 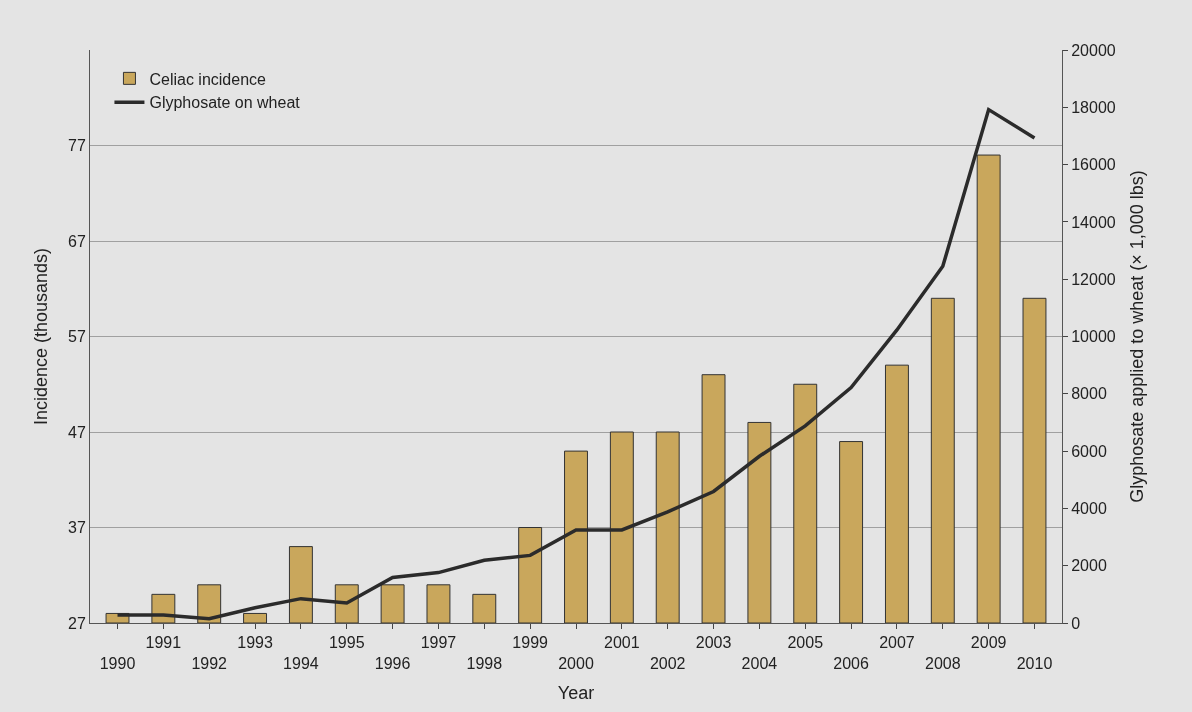 What do you see at coordinates (1089, 508) in the screenshot?
I see `y2-tick-label: 4000` at bounding box center [1089, 508].